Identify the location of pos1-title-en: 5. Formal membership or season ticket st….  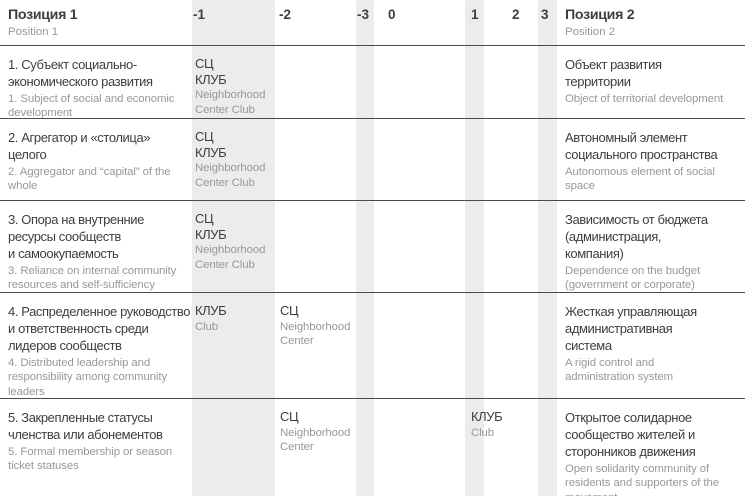
(90, 459).